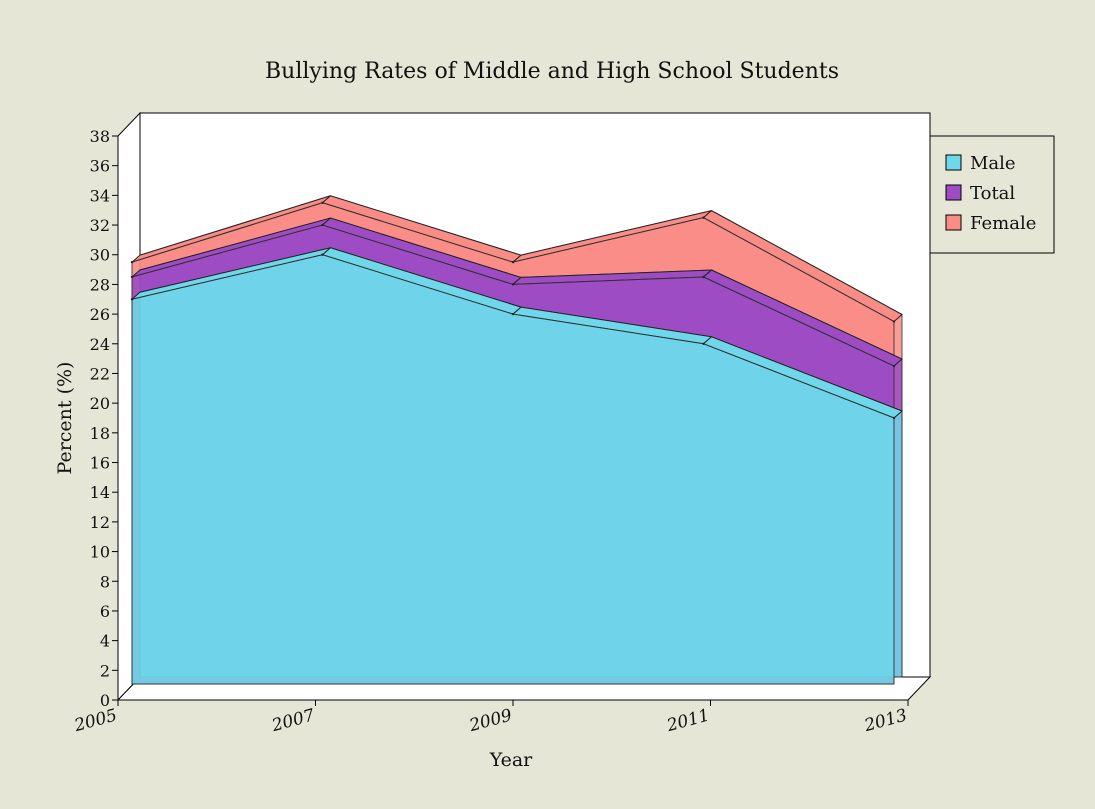 The width and height of the screenshot is (1095, 809). Describe the element at coordinates (100, 403) in the screenshot. I see `y-tick-label: 20` at that location.